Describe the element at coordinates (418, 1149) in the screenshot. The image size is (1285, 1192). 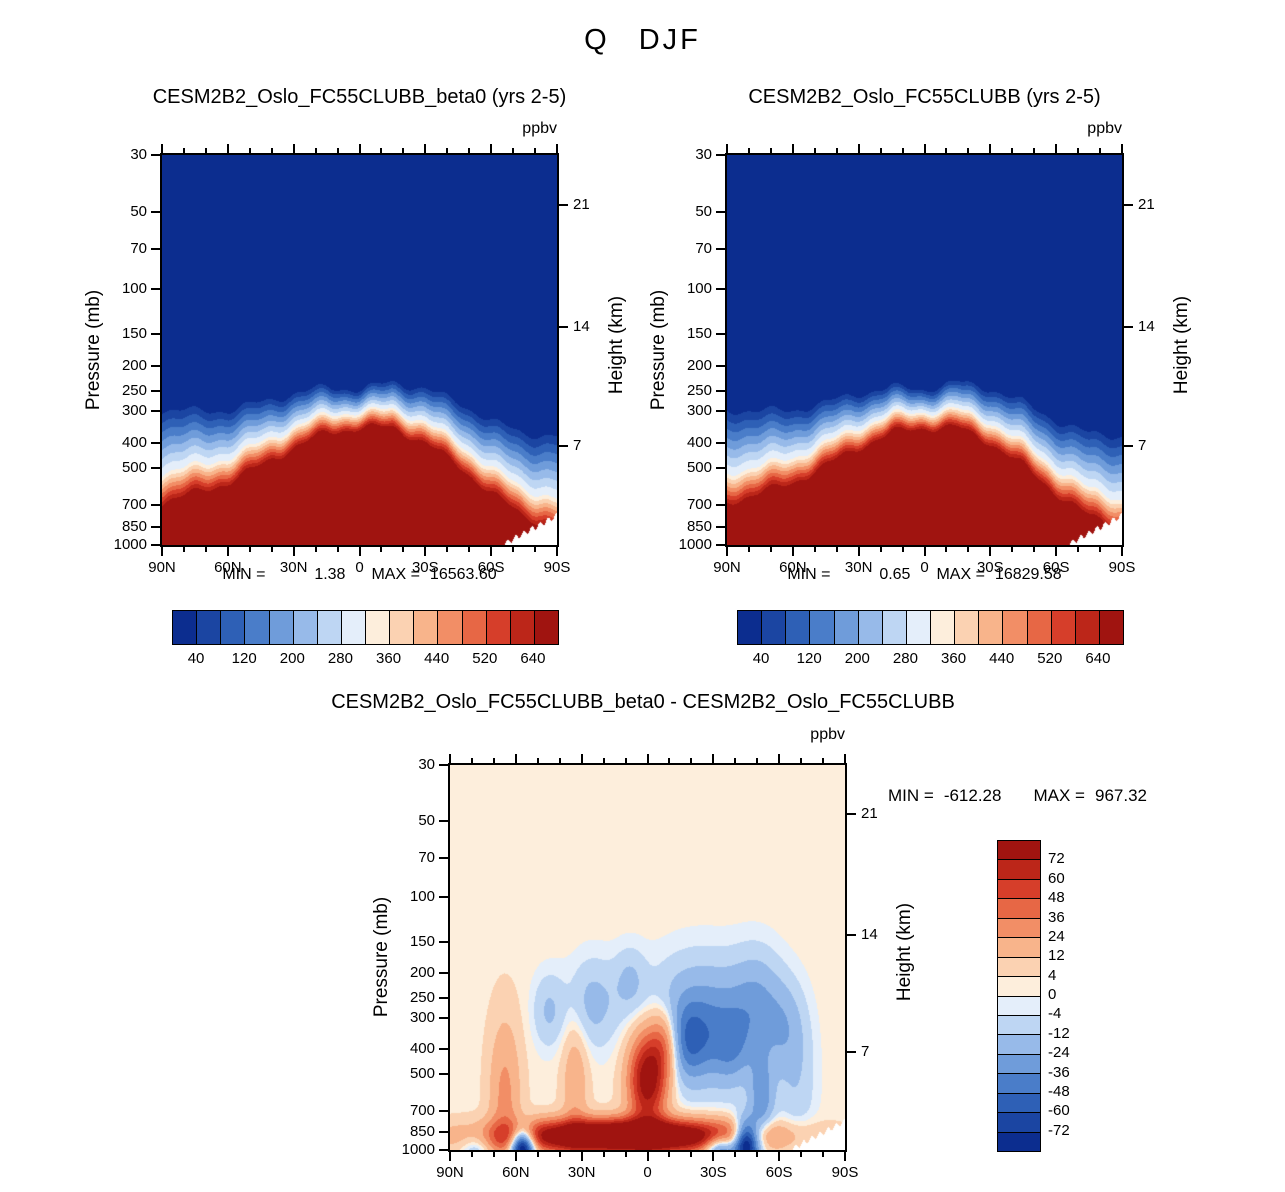
I see `diff-pressure-tick-label: 1000` at that location.